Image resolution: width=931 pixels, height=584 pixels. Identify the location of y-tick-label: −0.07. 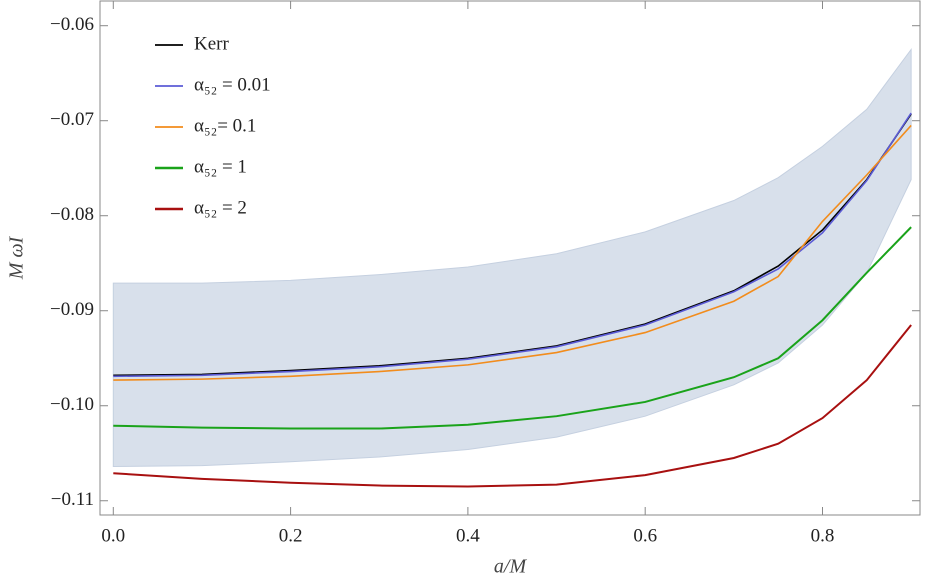
(72, 119).